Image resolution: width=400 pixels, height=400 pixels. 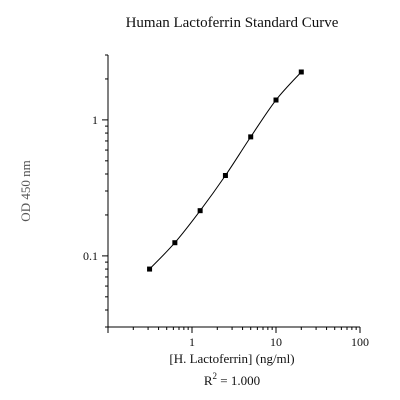 What do you see at coordinates (276, 342) in the screenshot?
I see `x-tick-label: 10` at bounding box center [276, 342].